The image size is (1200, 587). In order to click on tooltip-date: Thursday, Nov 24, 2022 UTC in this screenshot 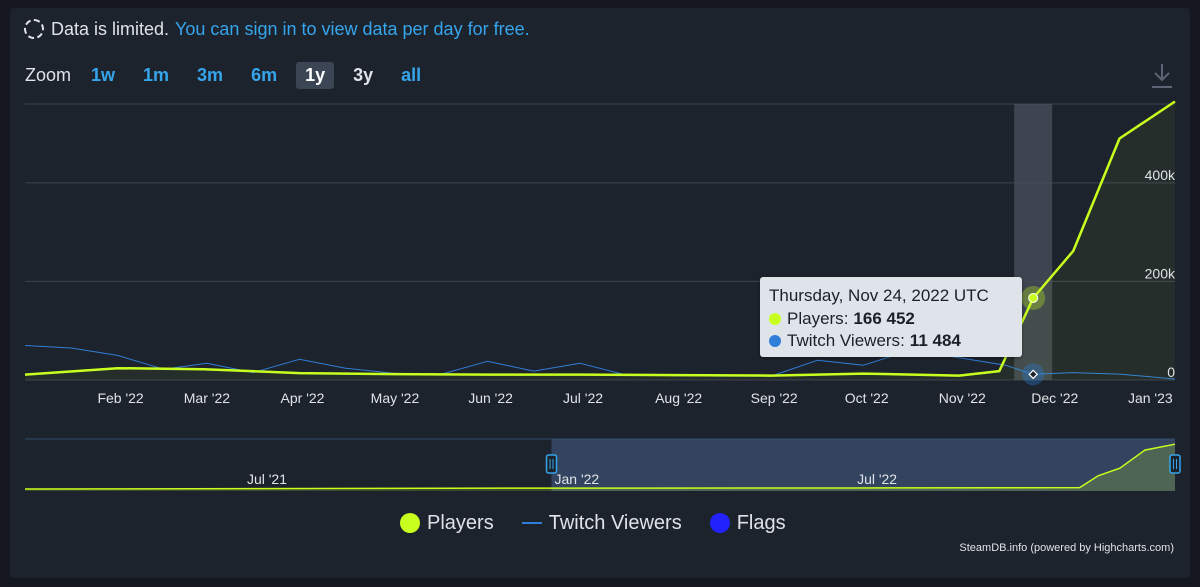, I will do `click(879, 295)`.